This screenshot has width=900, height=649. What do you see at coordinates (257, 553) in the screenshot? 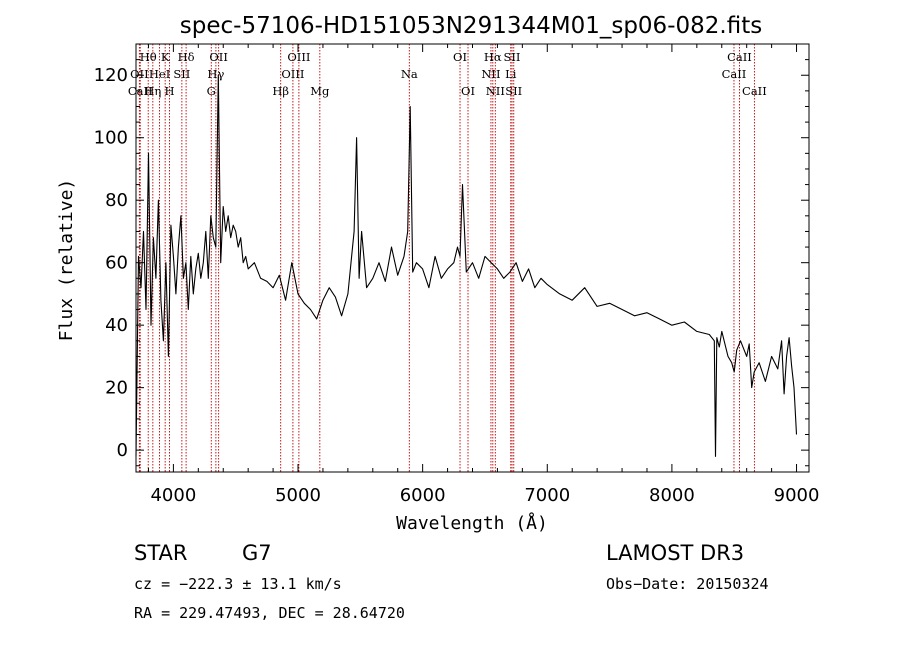
I see `object-subclass: G7` at bounding box center [257, 553].